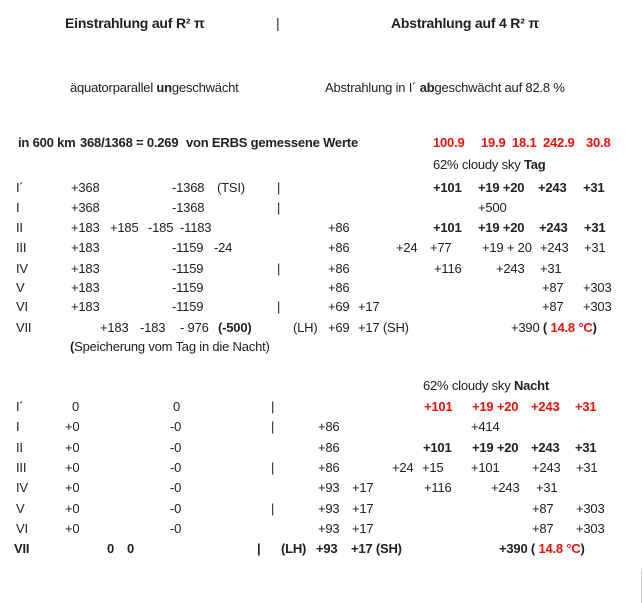 Image resolution: width=643 pixels, height=603 pixels. What do you see at coordinates (194, 327) in the screenshot?
I see `value-cell: - 976` at bounding box center [194, 327].